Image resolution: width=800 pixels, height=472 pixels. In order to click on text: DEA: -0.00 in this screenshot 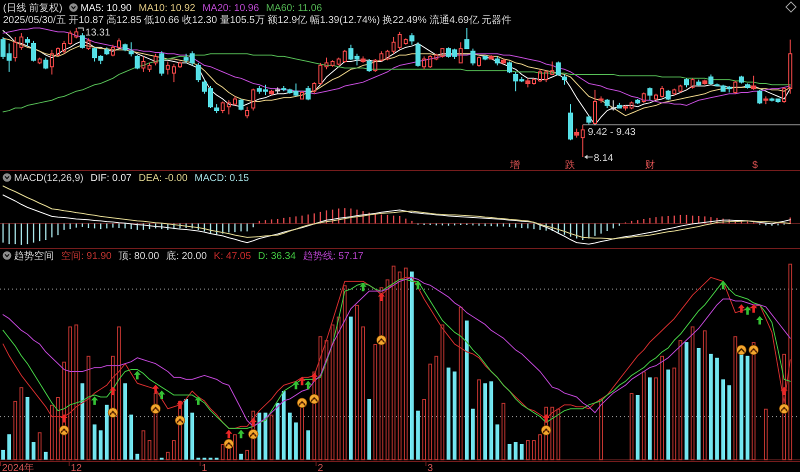, I will do `click(163, 178)`.